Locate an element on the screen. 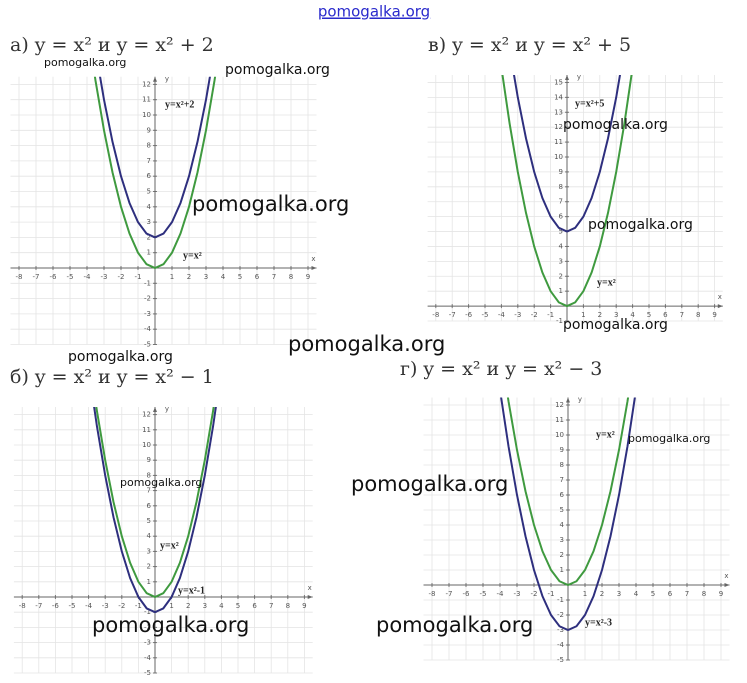 This screenshot has width=747, height=683. y-tick-label: 15 is located at coordinates (558, 82).